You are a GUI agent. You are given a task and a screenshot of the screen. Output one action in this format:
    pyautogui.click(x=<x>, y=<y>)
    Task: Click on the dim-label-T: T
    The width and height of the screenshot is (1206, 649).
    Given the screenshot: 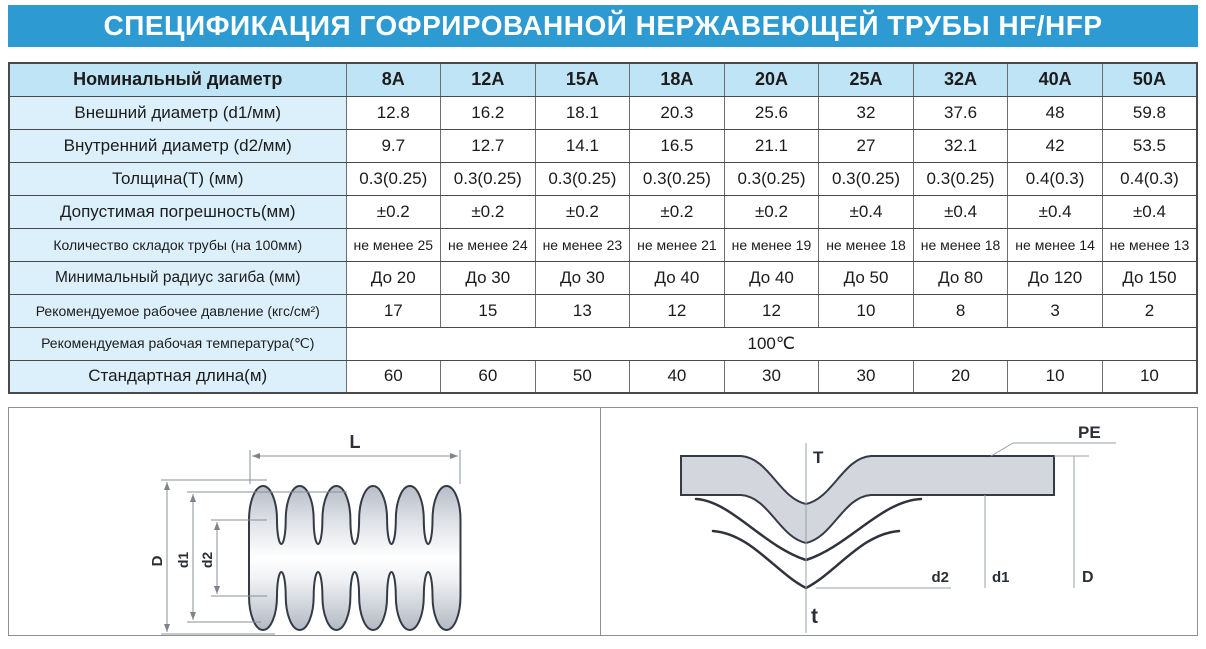 What is the action you would take?
    pyautogui.click(x=818, y=457)
    